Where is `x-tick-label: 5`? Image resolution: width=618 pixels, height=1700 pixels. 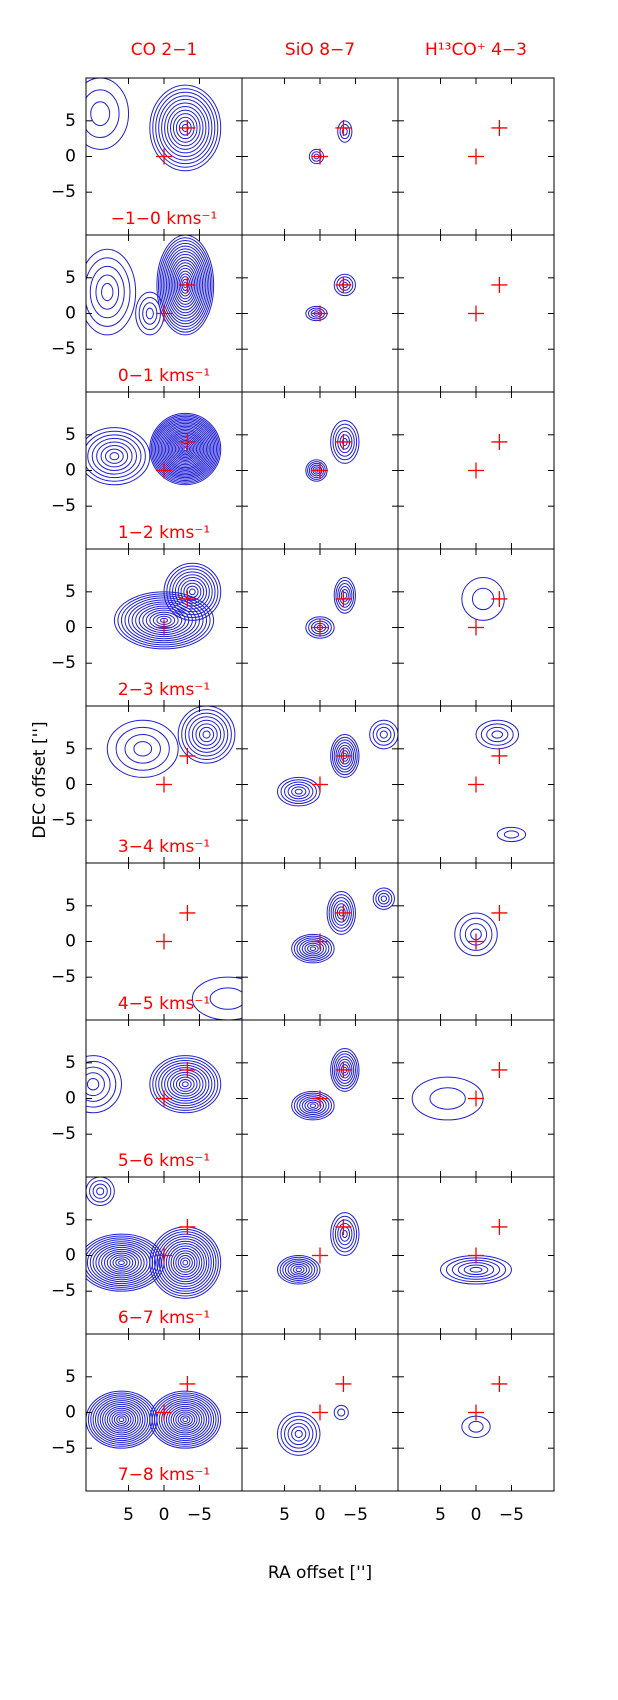
x-tick-label: 5 is located at coordinates (128, 1515).